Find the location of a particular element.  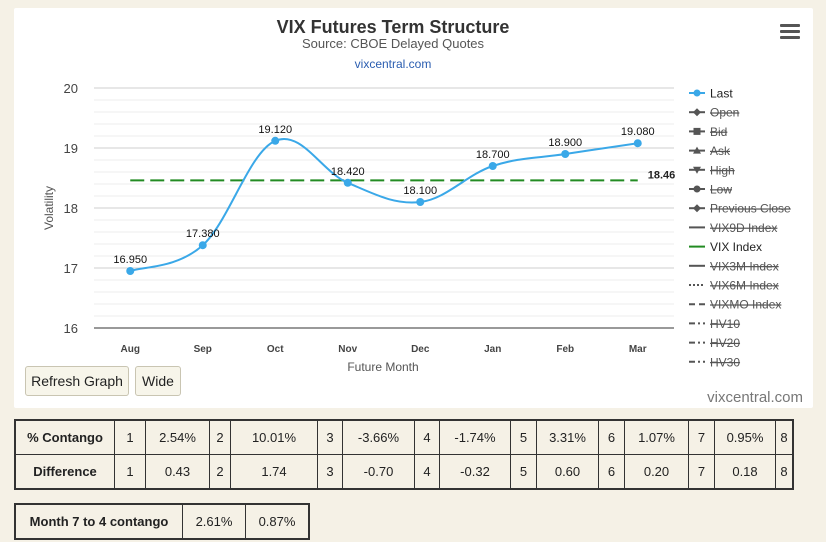

chart-title: VIX Futures Term Structure is located at coordinates (393, 27).